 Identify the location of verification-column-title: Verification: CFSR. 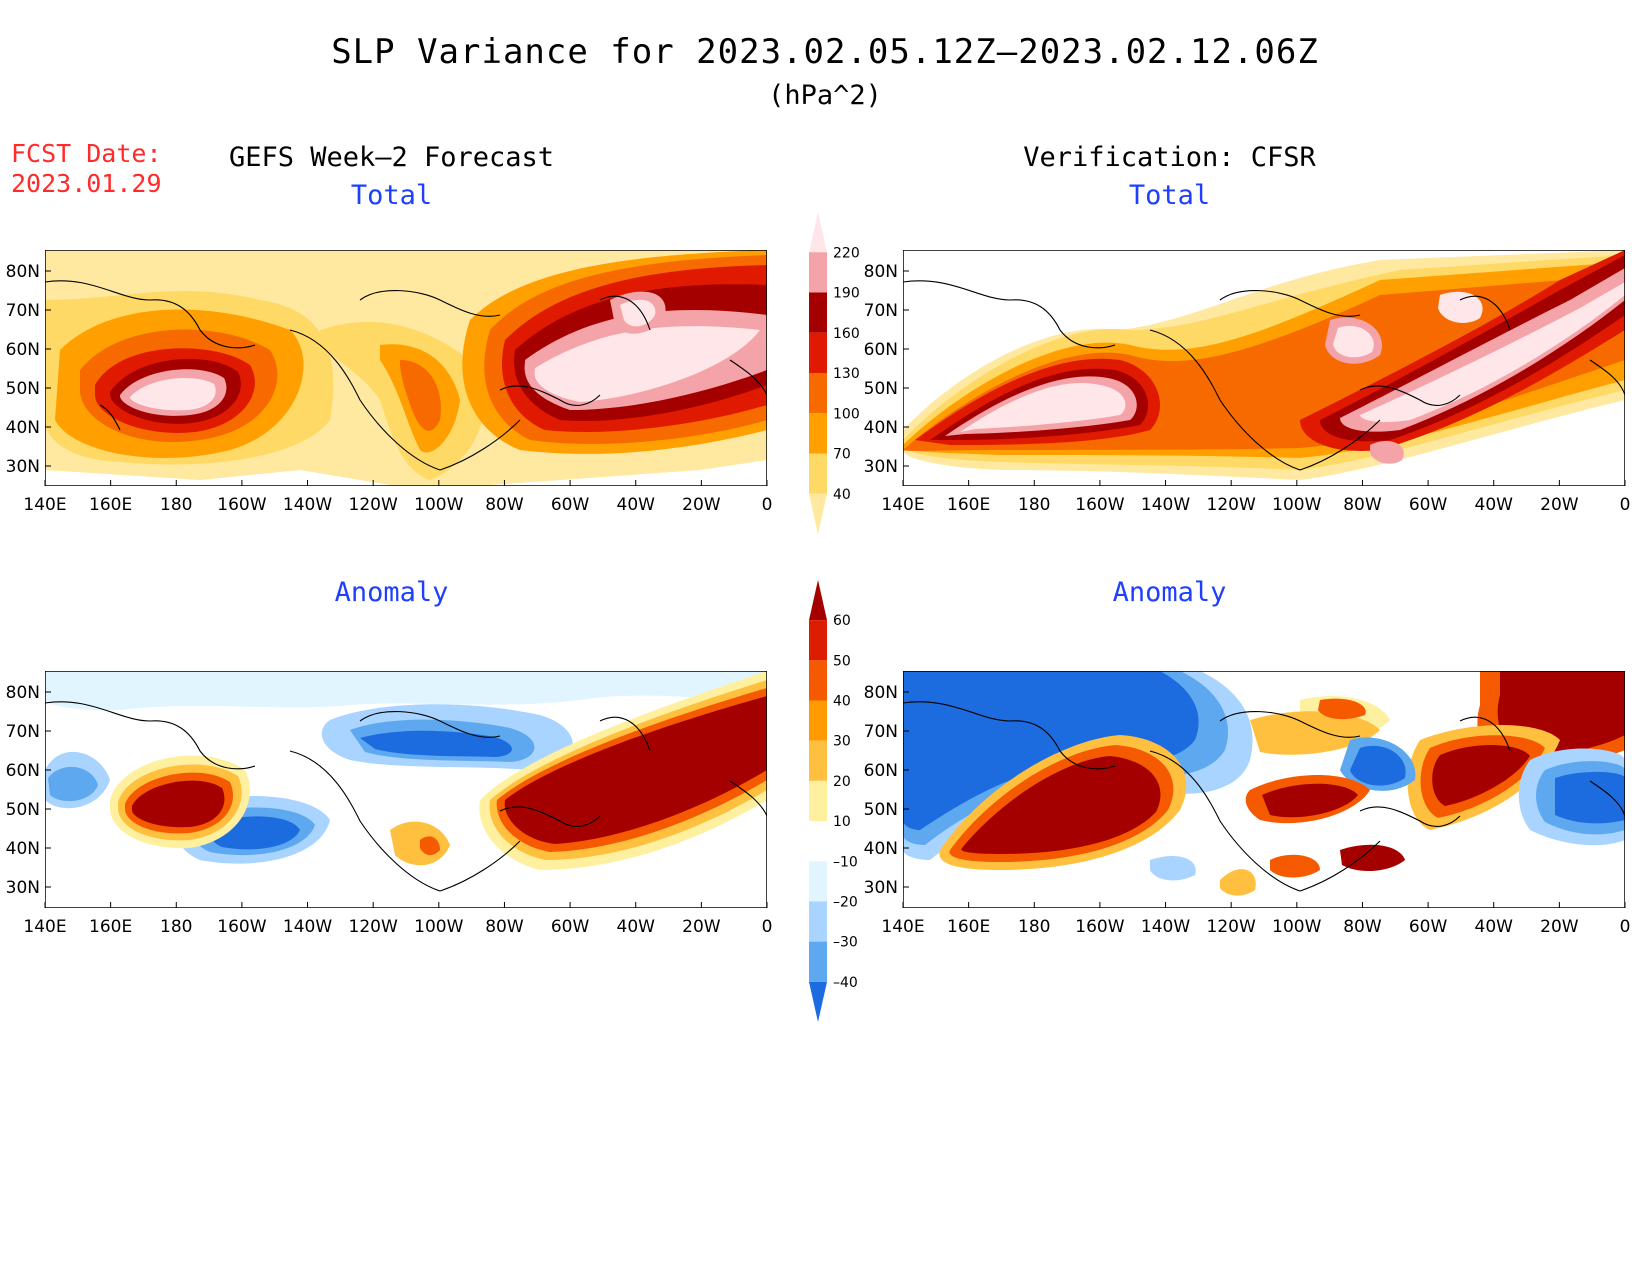
(1169, 157).